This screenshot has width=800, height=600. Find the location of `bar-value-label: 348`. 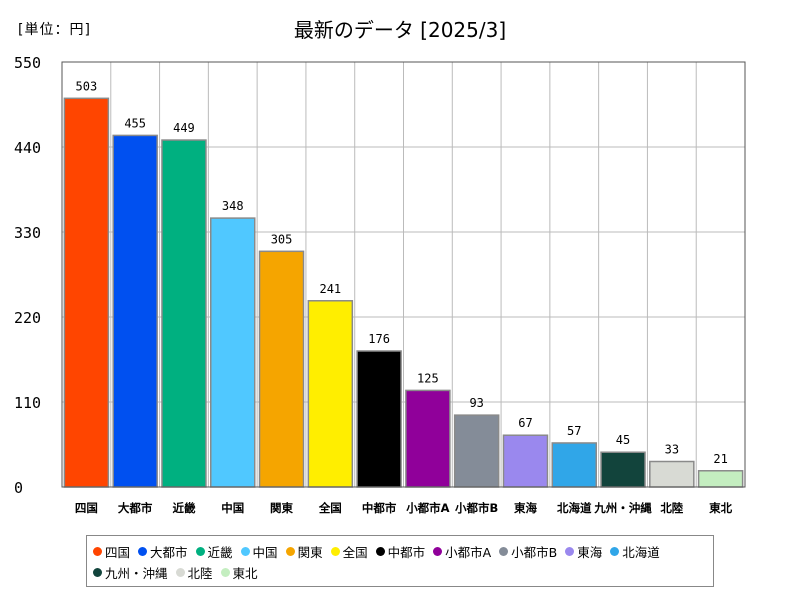

bar-value-label: 348 is located at coordinates (233, 206).